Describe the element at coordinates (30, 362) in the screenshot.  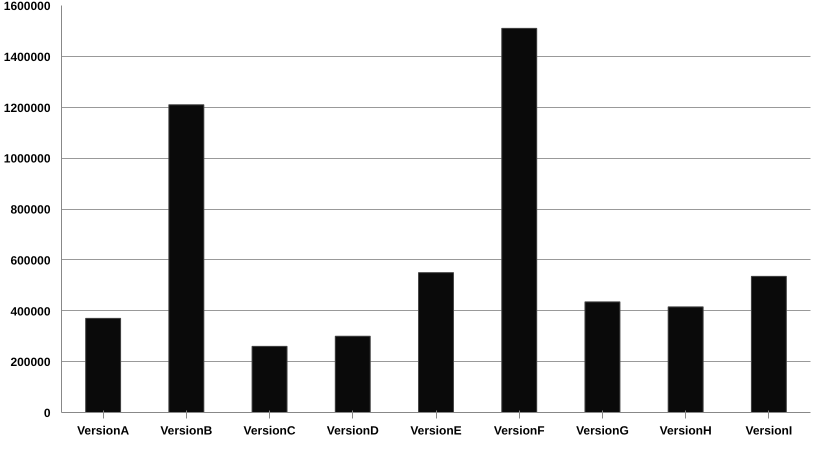
I see `y-tick-label: 200000` at that location.